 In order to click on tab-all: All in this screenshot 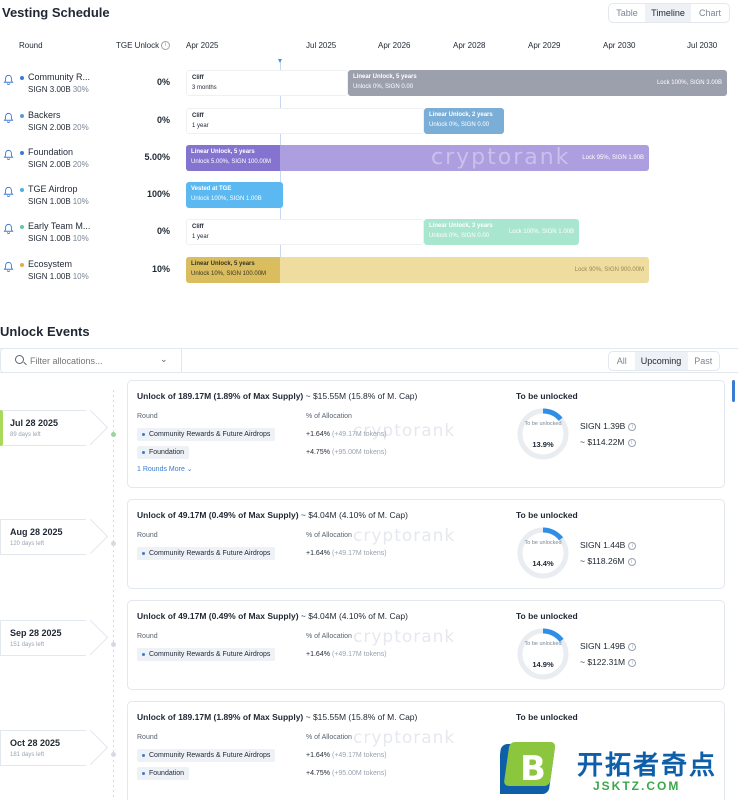, I will do `click(621, 361)`.